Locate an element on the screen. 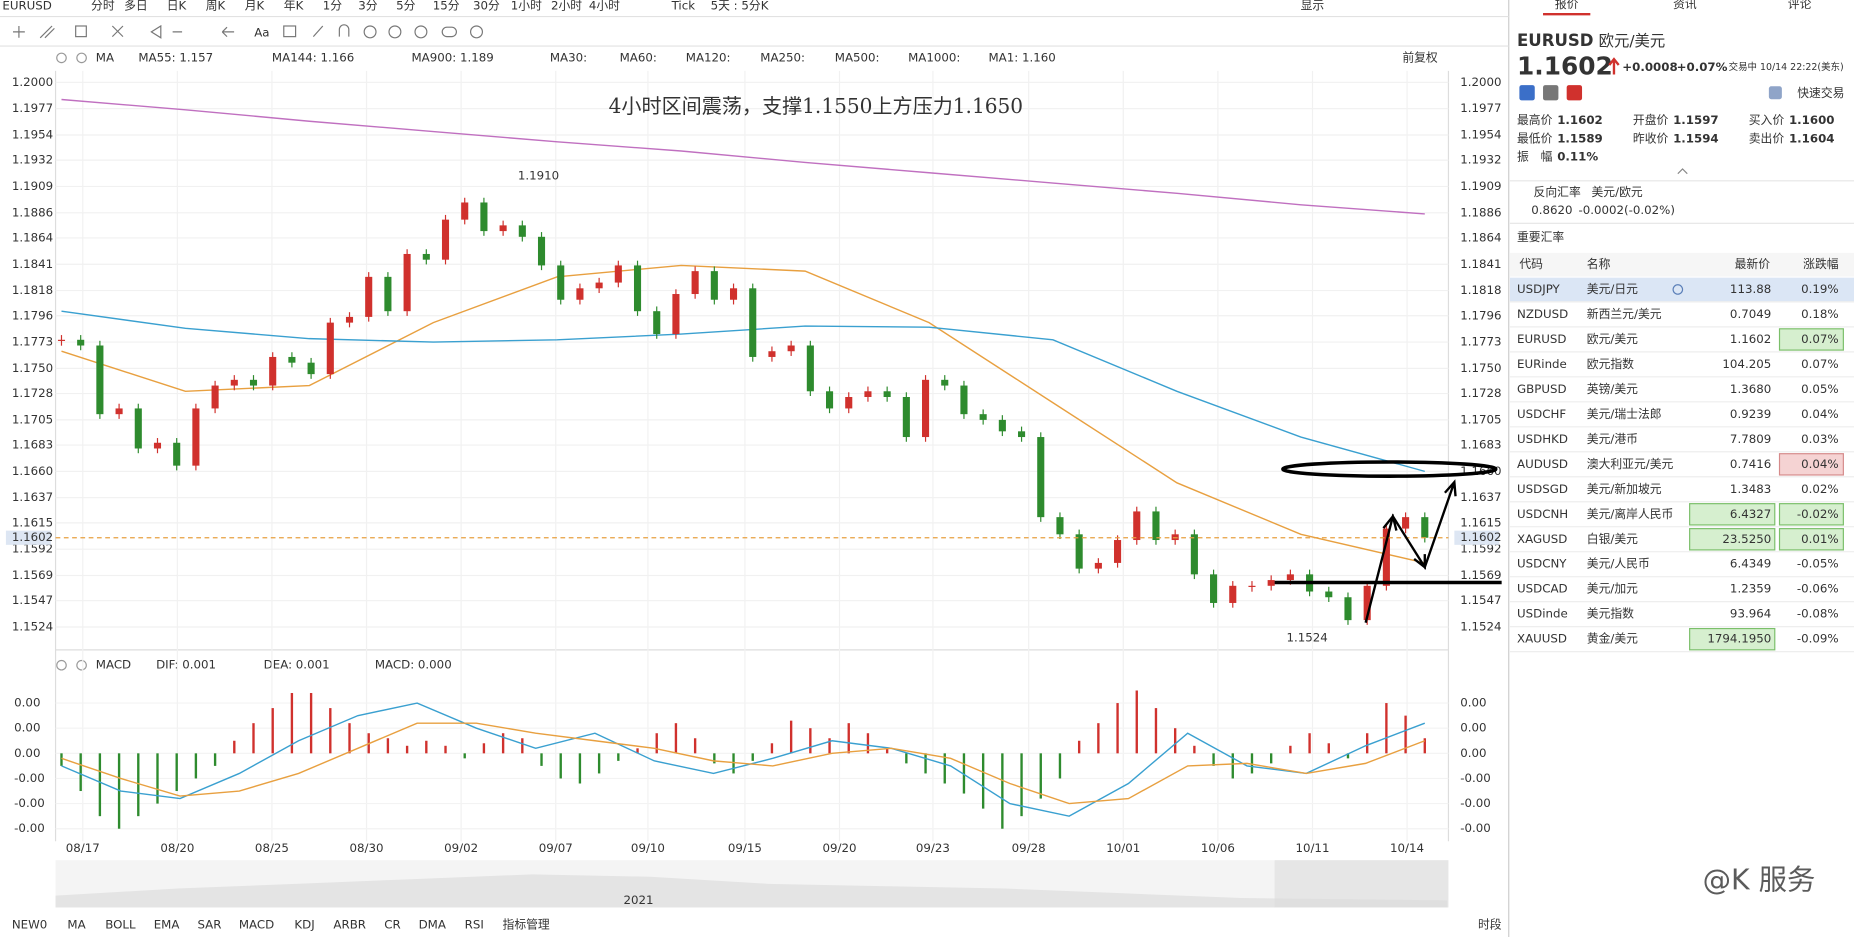 This screenshot has height=937, width=1854. rate-name: 欧元指数 is located at coordinates (1610, 364).